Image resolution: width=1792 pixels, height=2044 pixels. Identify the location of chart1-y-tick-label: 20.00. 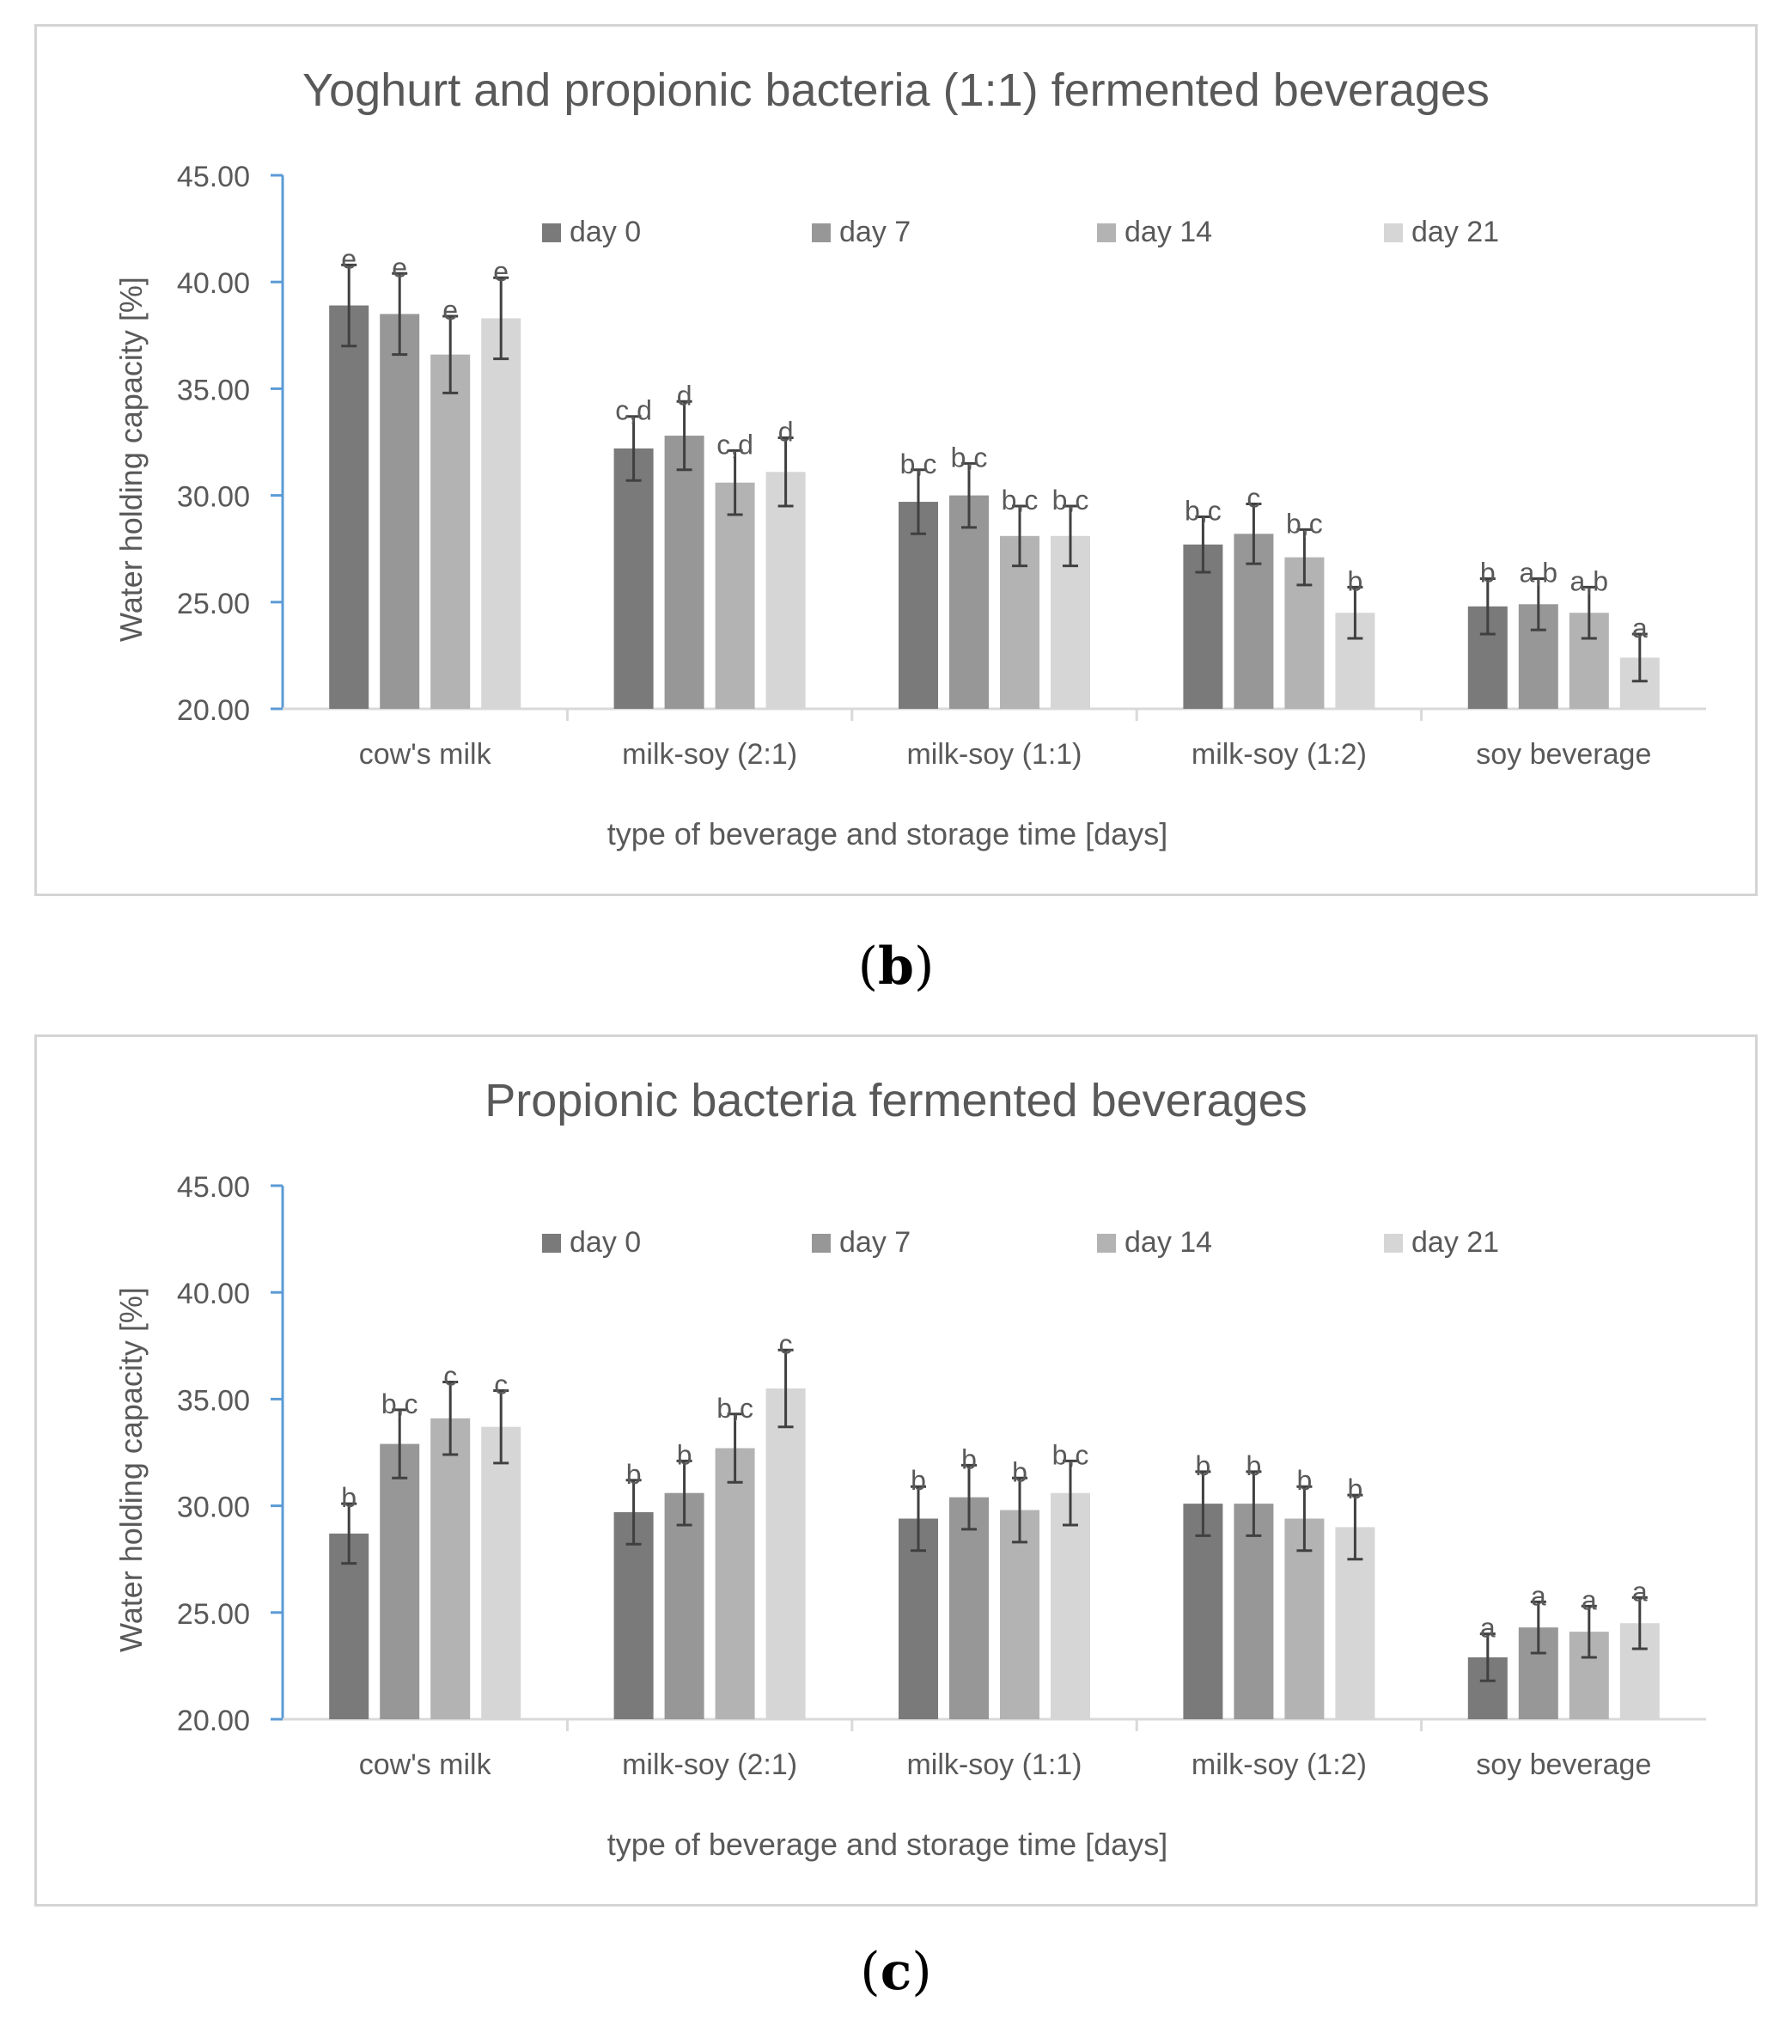
(213, 1721).